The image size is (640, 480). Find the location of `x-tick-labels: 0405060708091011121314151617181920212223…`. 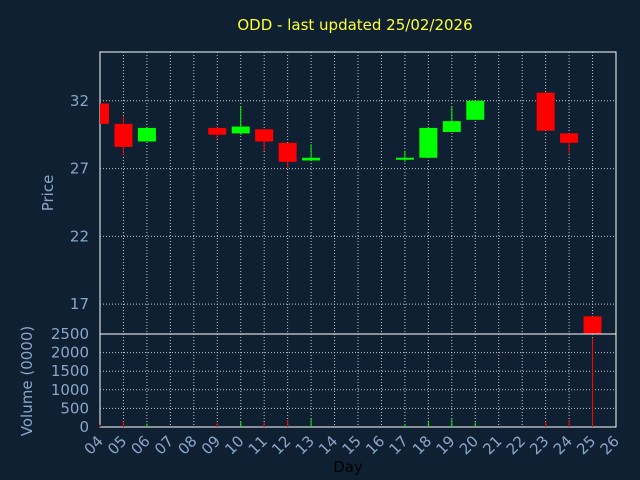

x-tick-labels: 0405060708091011121314151617181920212223… is located at coordinates (352, 445).